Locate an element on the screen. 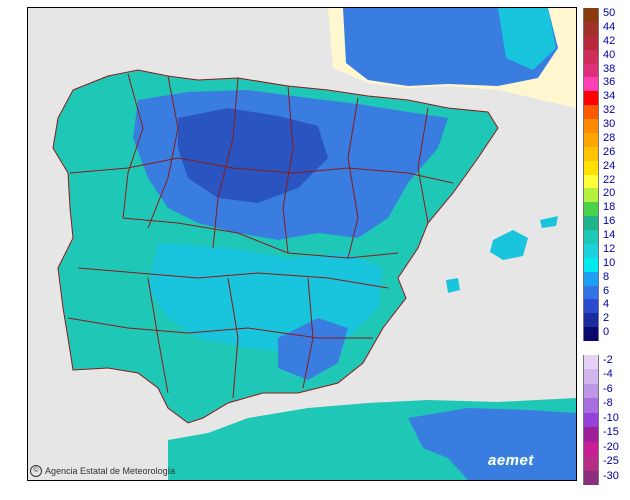 The height and width of the screenshot is (500, 630). legend-label: -15 is located at coordinates (611, 432).